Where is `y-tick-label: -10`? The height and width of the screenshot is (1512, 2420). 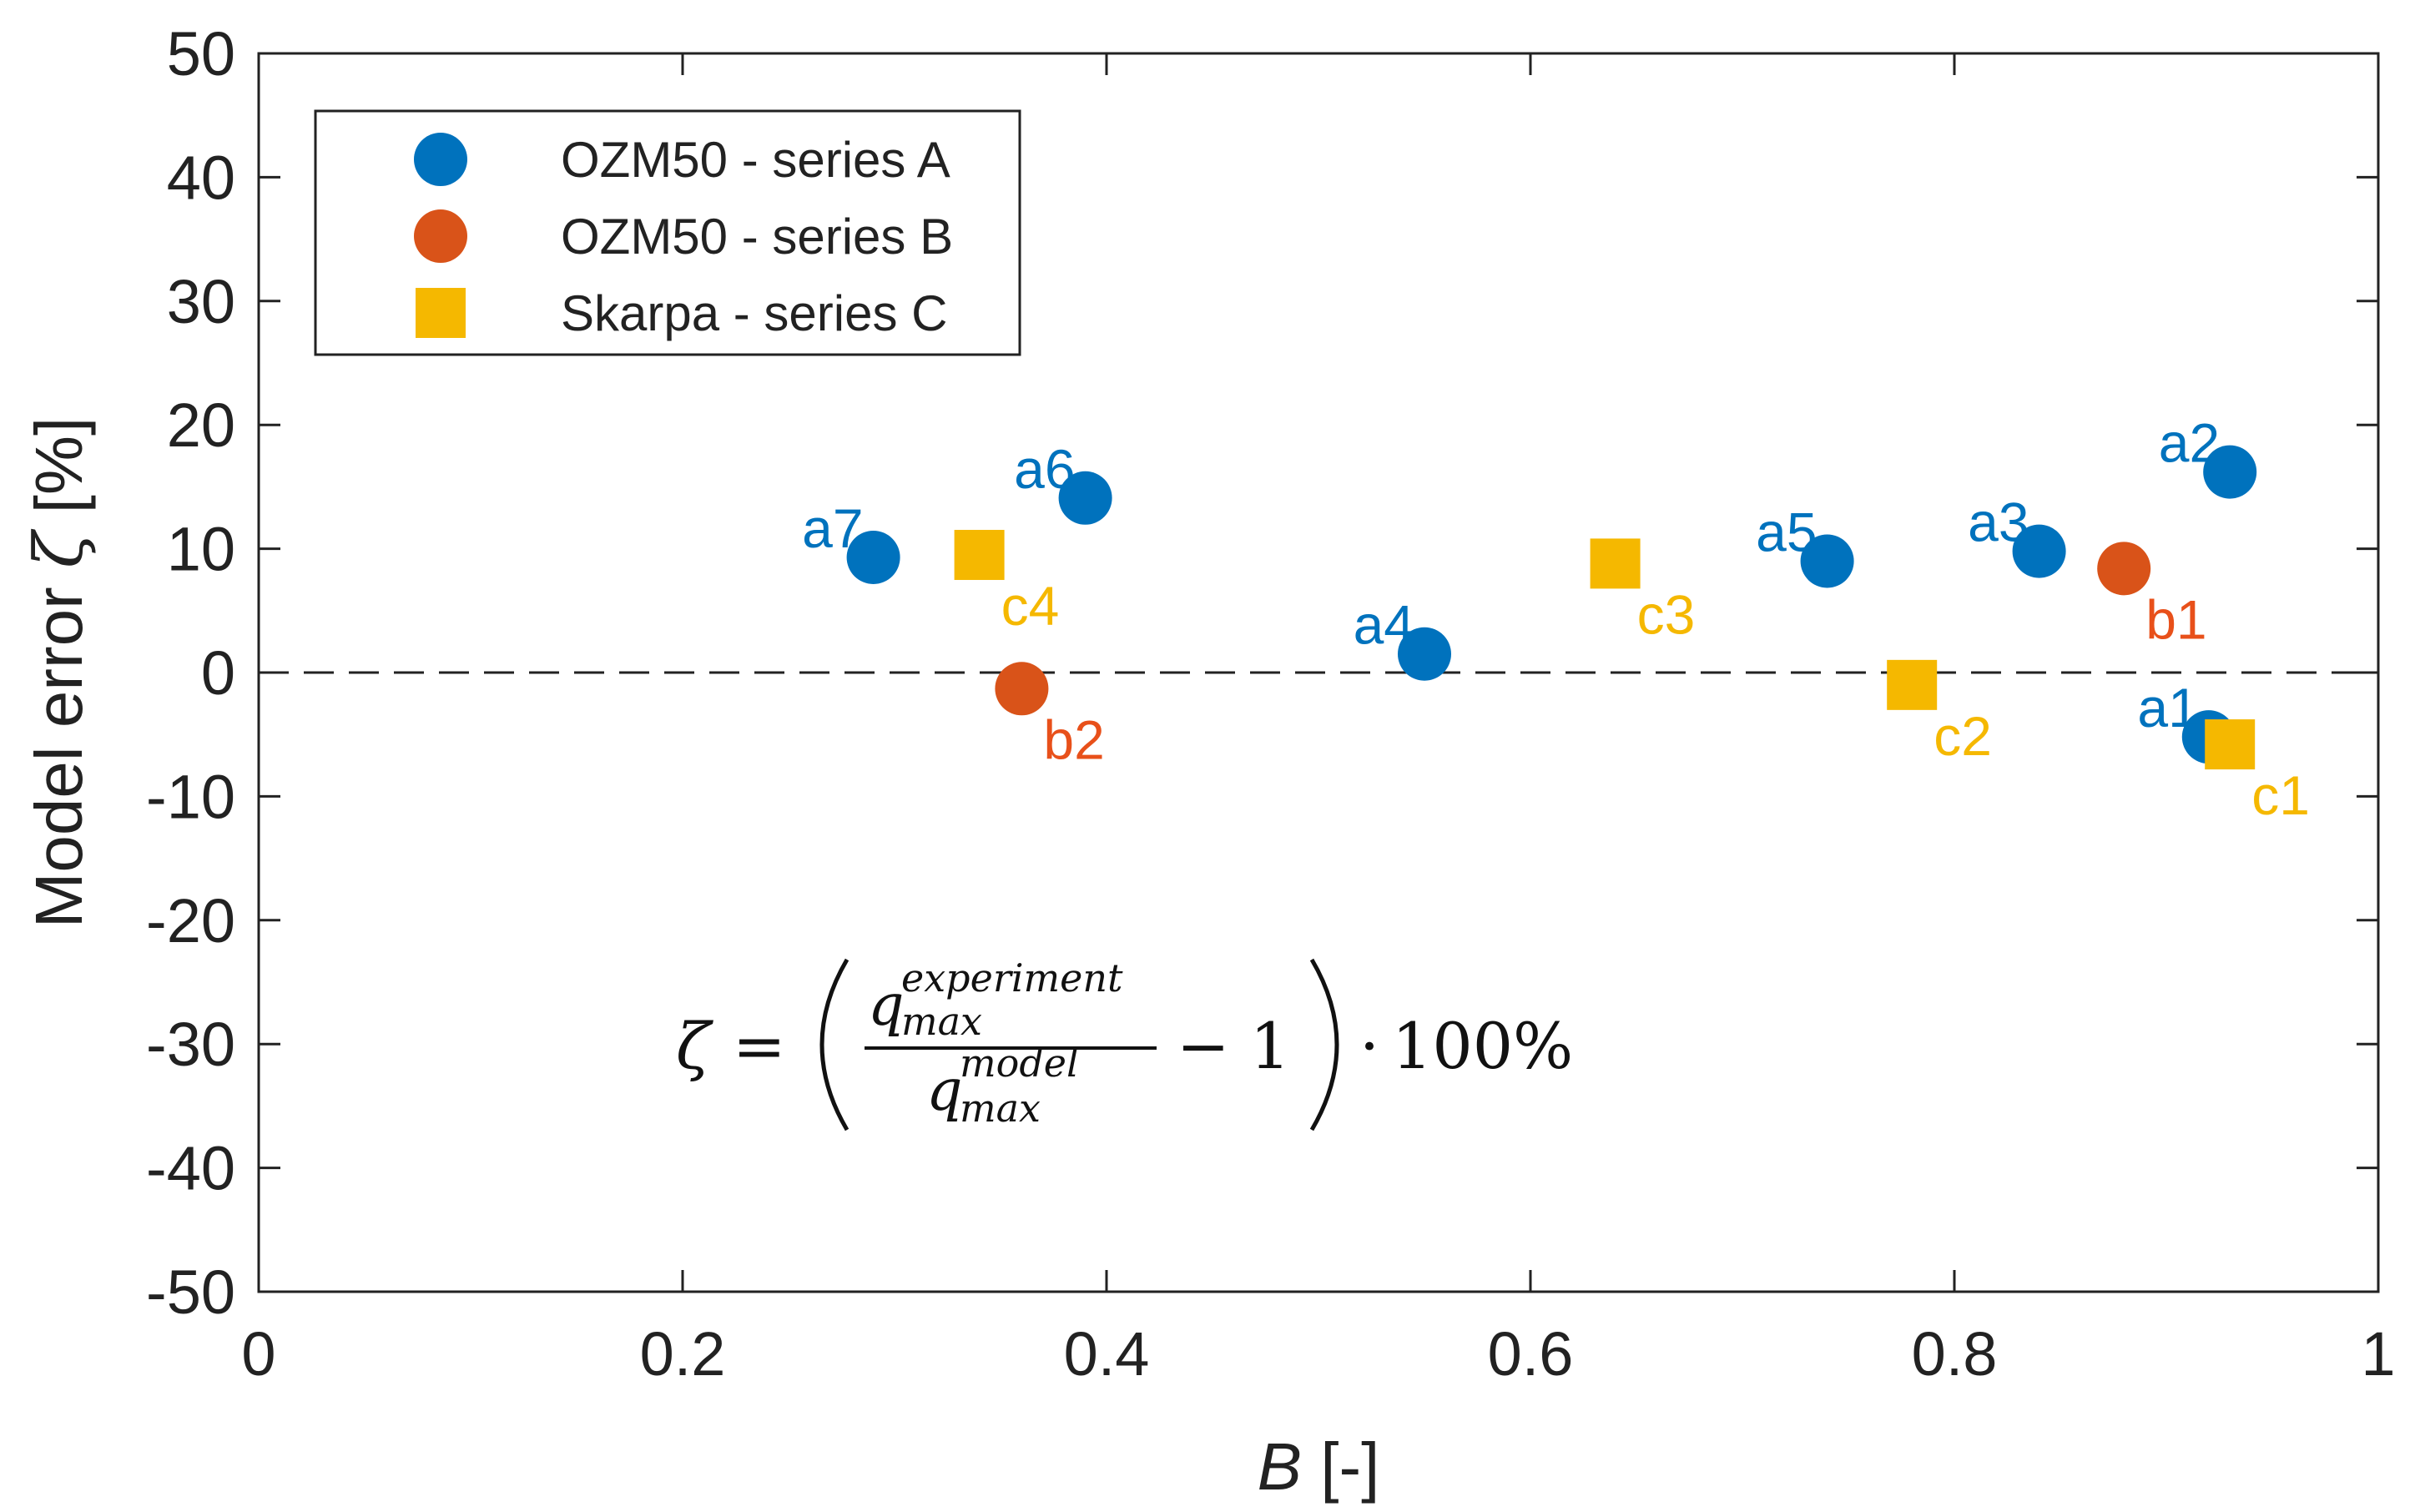 y-tick-label: -10 is located at coordinates (190, 796).